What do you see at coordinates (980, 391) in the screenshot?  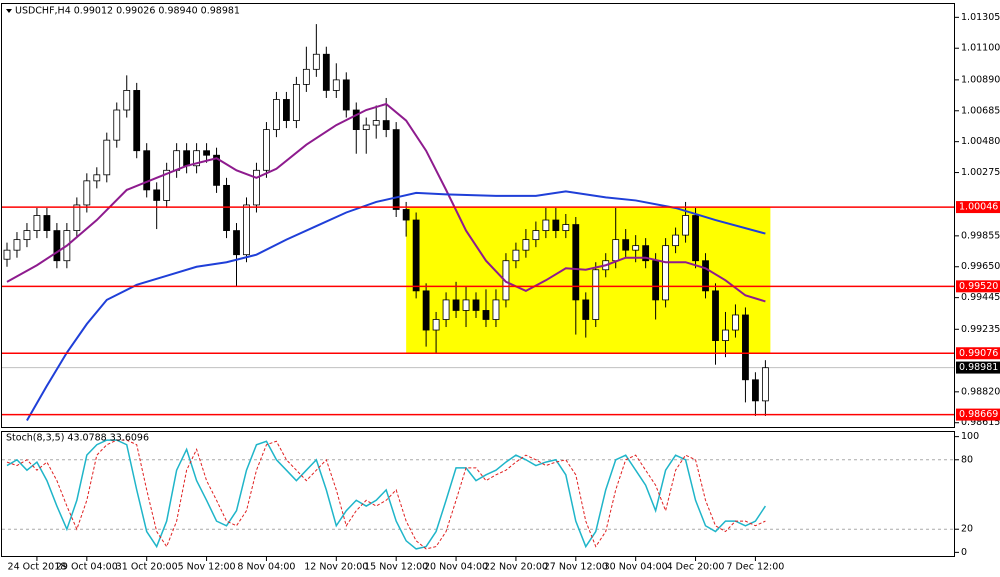 I see `y-tick-label: 0.98820` at bounding box center [980, 391].